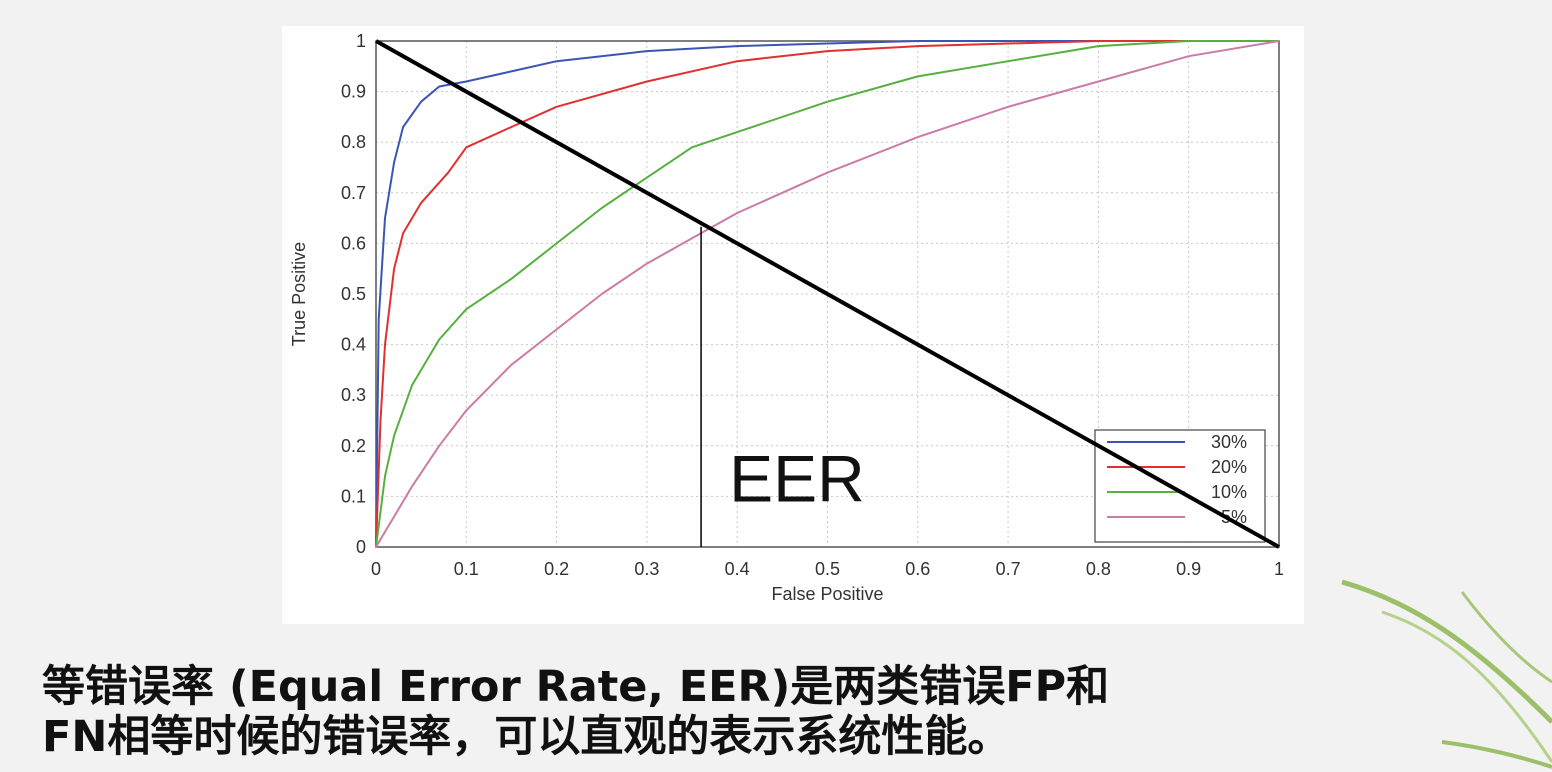  Describe the element at coordinates (576, 687) in the screenshot. I see `caption-line-1: 等错误率 (Equal Error Rate, EER)是两类错误FP和` at that location.